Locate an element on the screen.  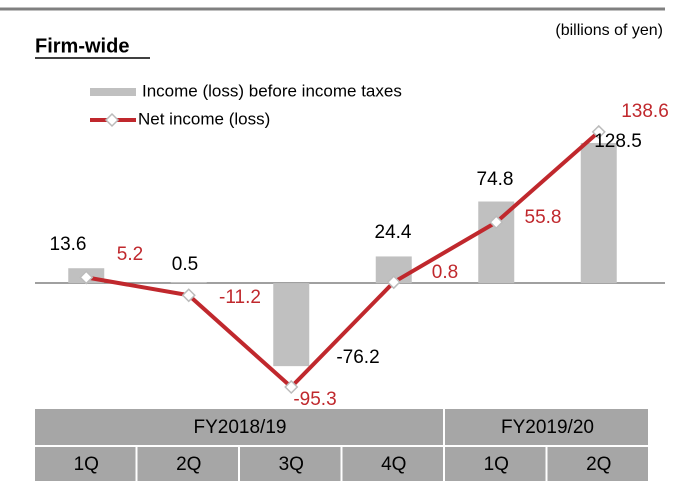
subtitle: Firm-wide is located at coordinates (82, 46).